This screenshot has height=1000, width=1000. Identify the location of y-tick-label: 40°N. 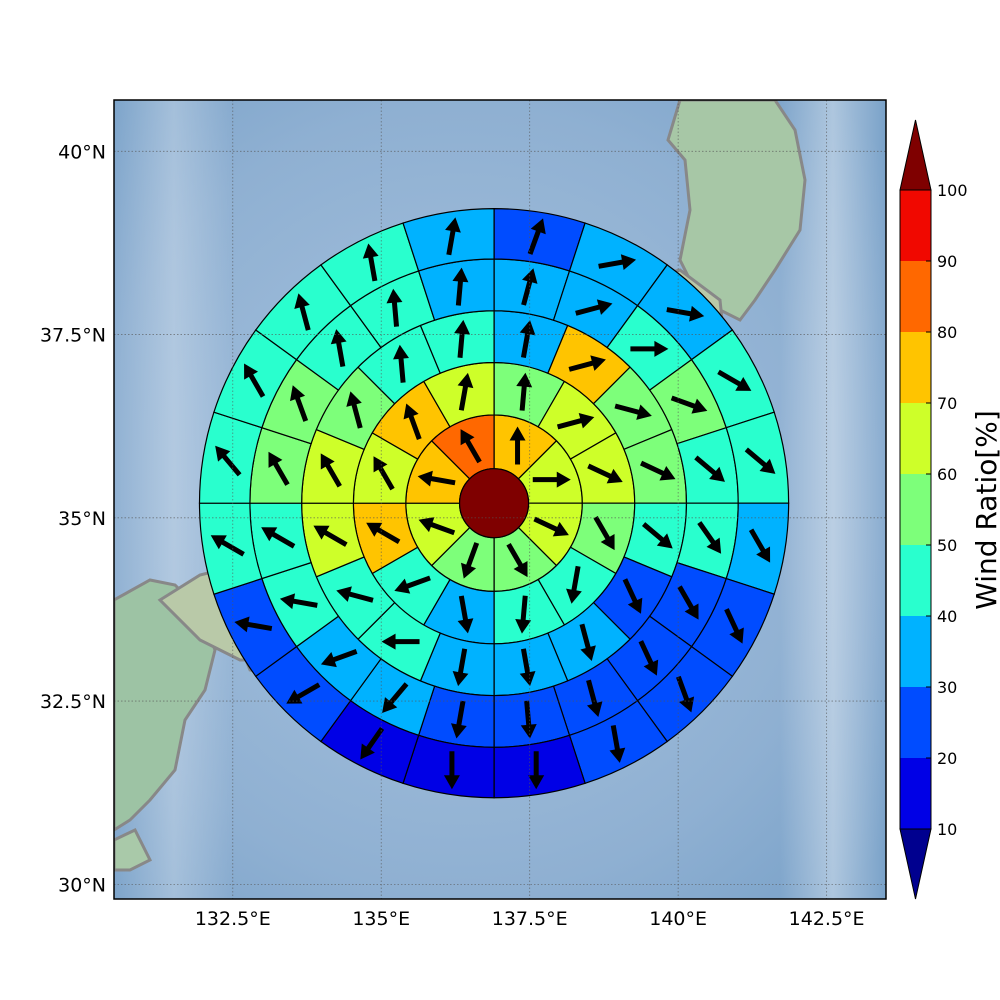
(82, 152).